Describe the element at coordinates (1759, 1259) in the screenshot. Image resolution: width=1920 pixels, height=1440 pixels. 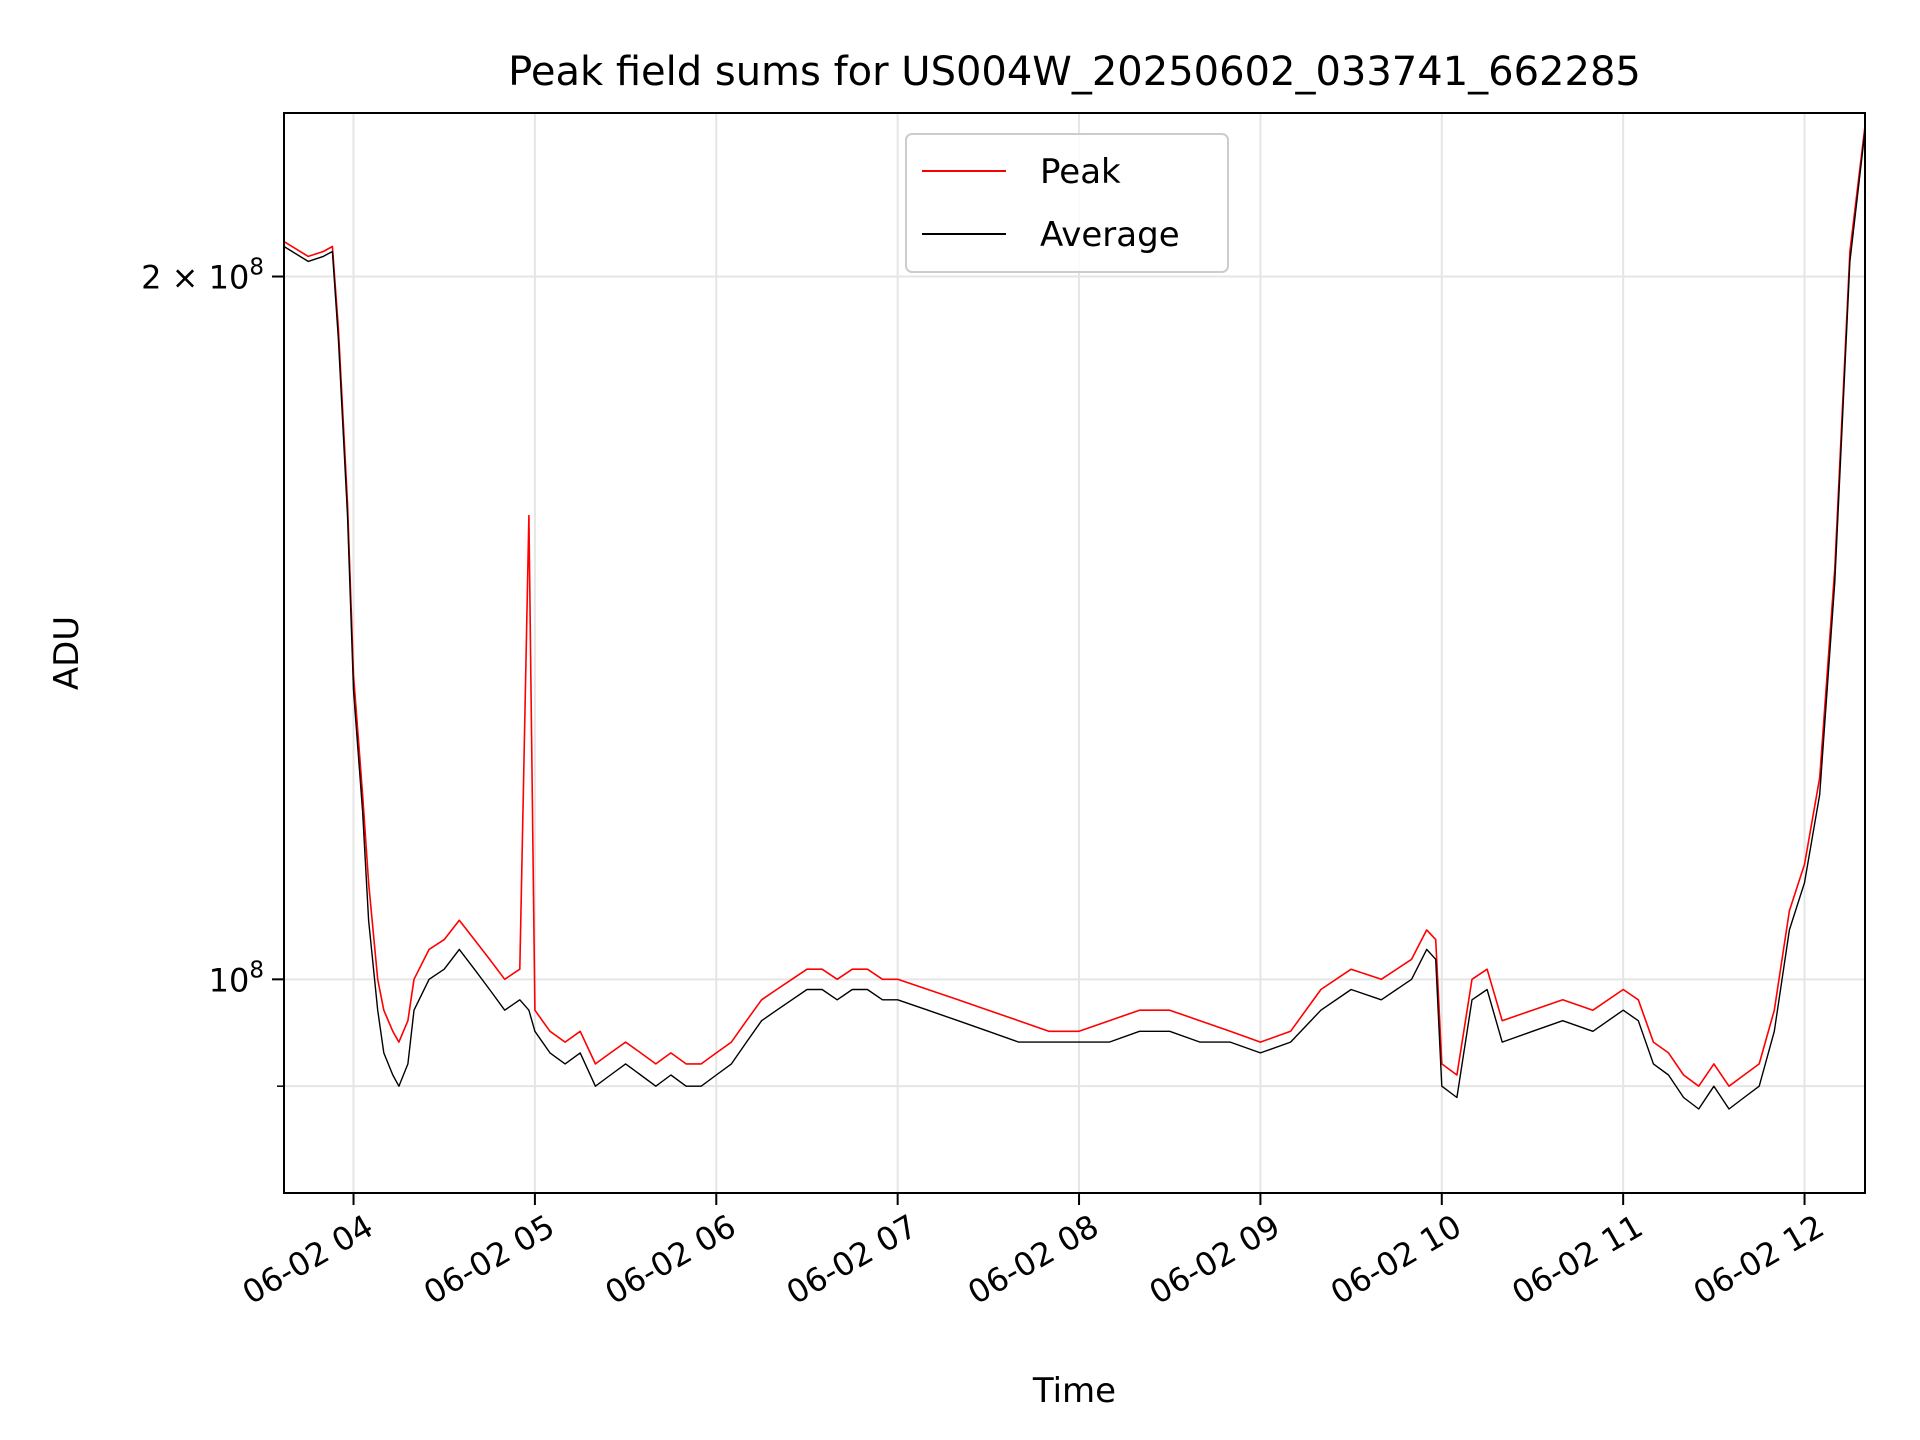
I see `x-tick-label: 06-02 12` at that location.